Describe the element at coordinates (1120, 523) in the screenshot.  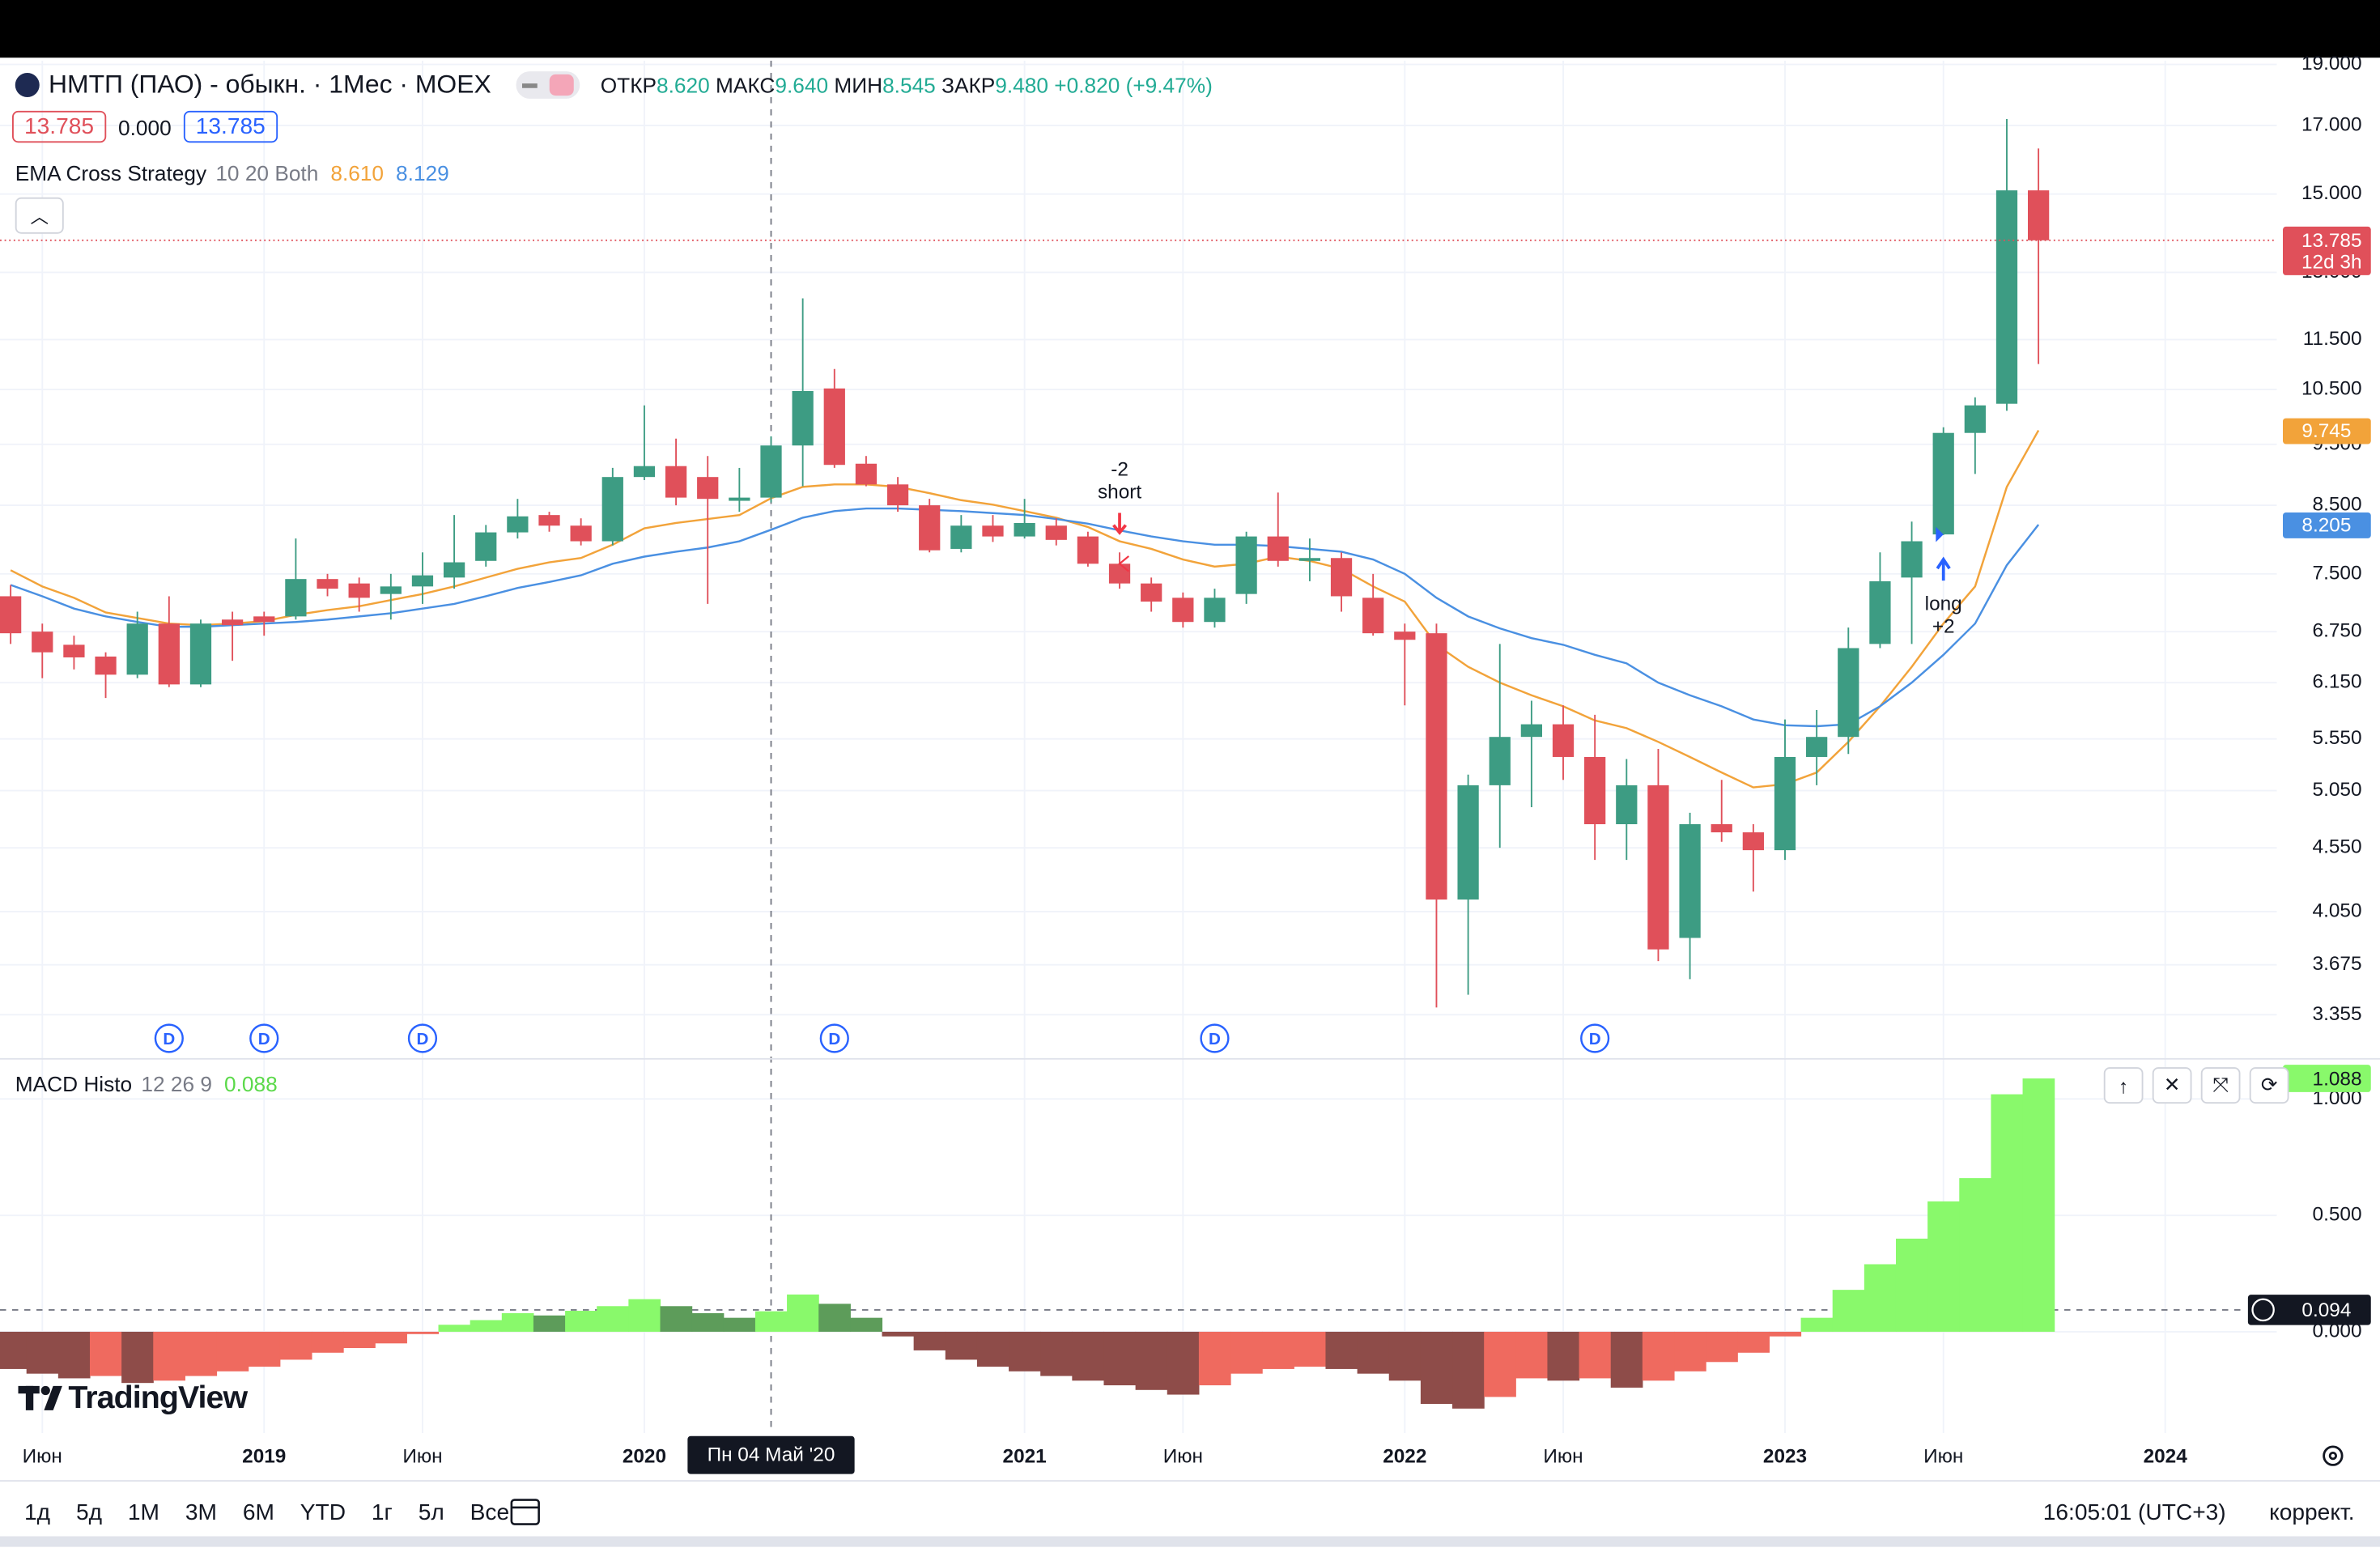
I see `signal-arrow` at that location.